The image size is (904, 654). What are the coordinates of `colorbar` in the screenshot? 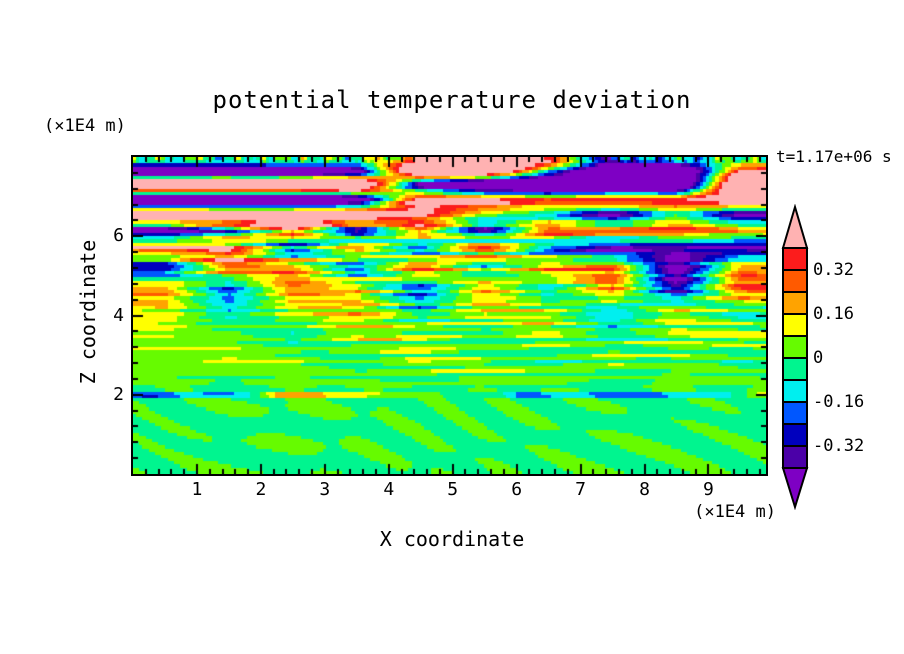 It's located at (795, 358).